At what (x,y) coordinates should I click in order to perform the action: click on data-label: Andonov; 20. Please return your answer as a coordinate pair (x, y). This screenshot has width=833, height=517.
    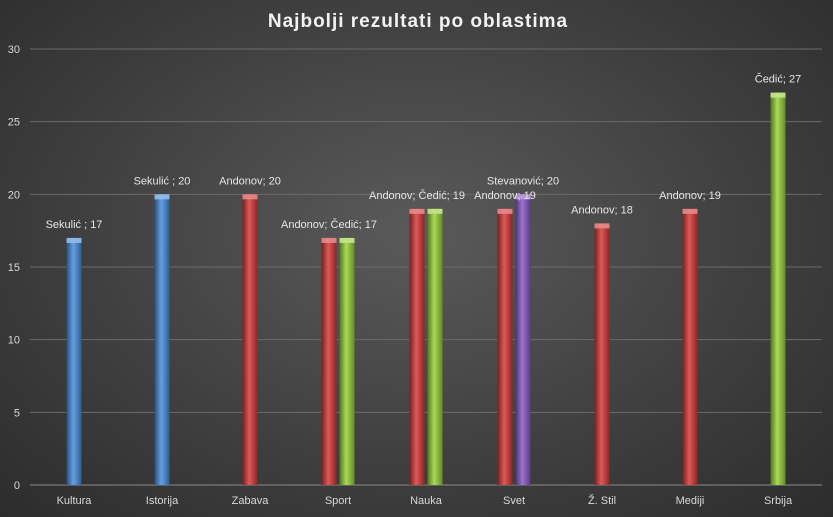
    Looking at the image, I should click on (250, 181).